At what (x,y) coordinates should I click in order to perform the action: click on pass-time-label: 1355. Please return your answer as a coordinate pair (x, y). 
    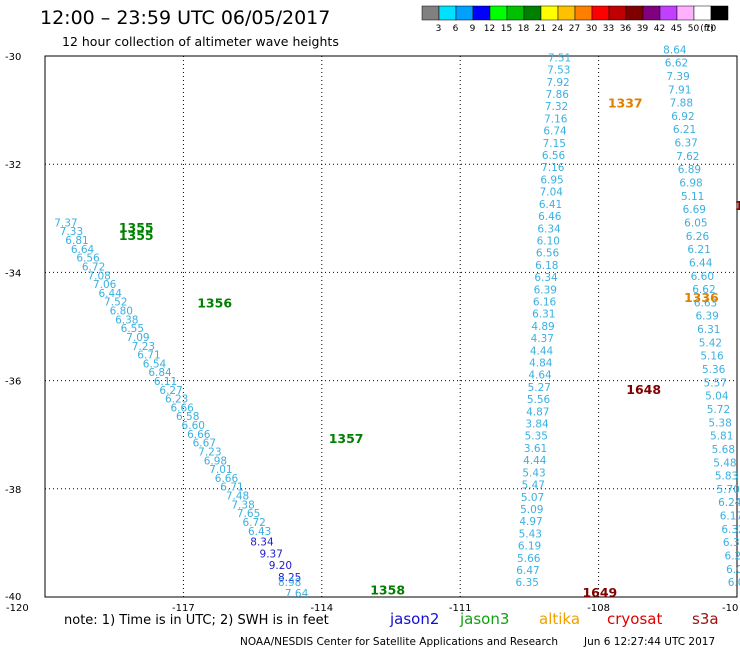
    Looking at the image, I should click on (136, 227).